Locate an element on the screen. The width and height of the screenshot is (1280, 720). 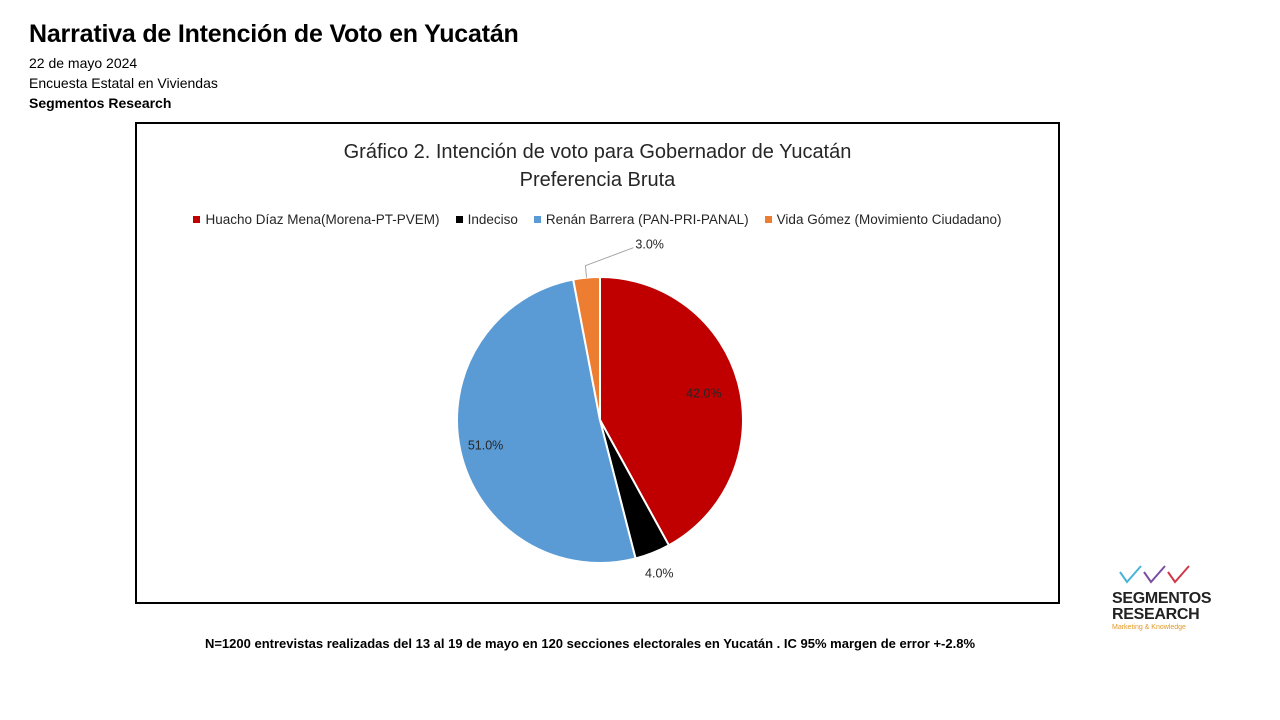
legend-label-indeciso: Indeciso is located at coordinates (492, 219).